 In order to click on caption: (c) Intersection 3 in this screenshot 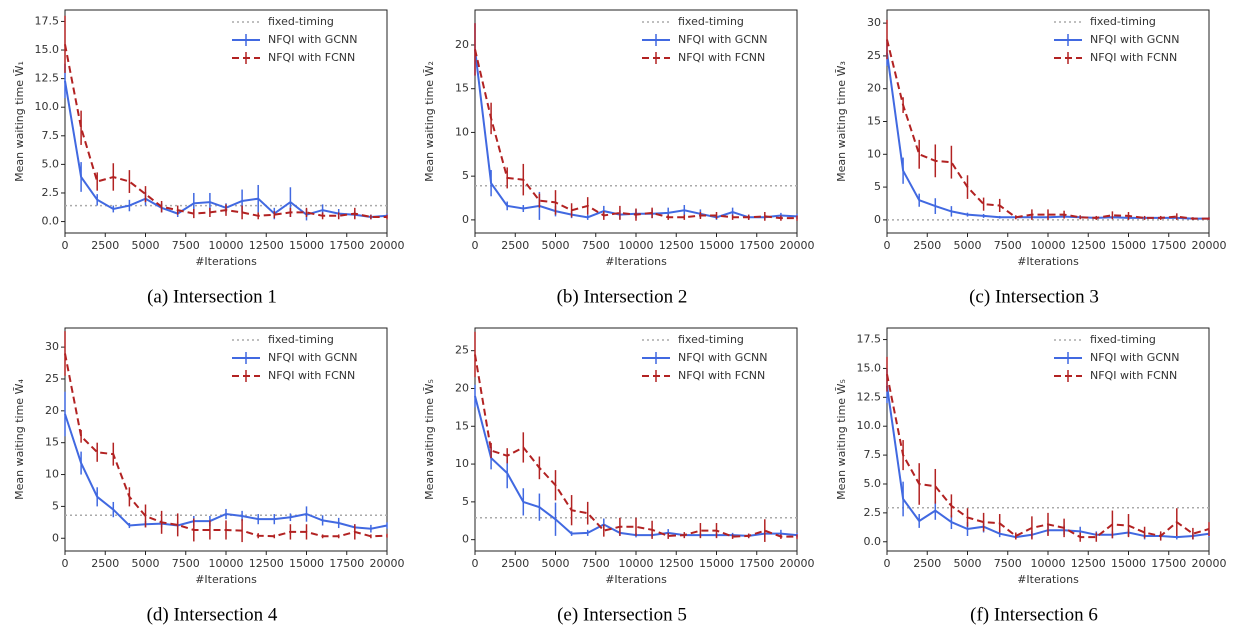, I will do `click(1034, 296)`.